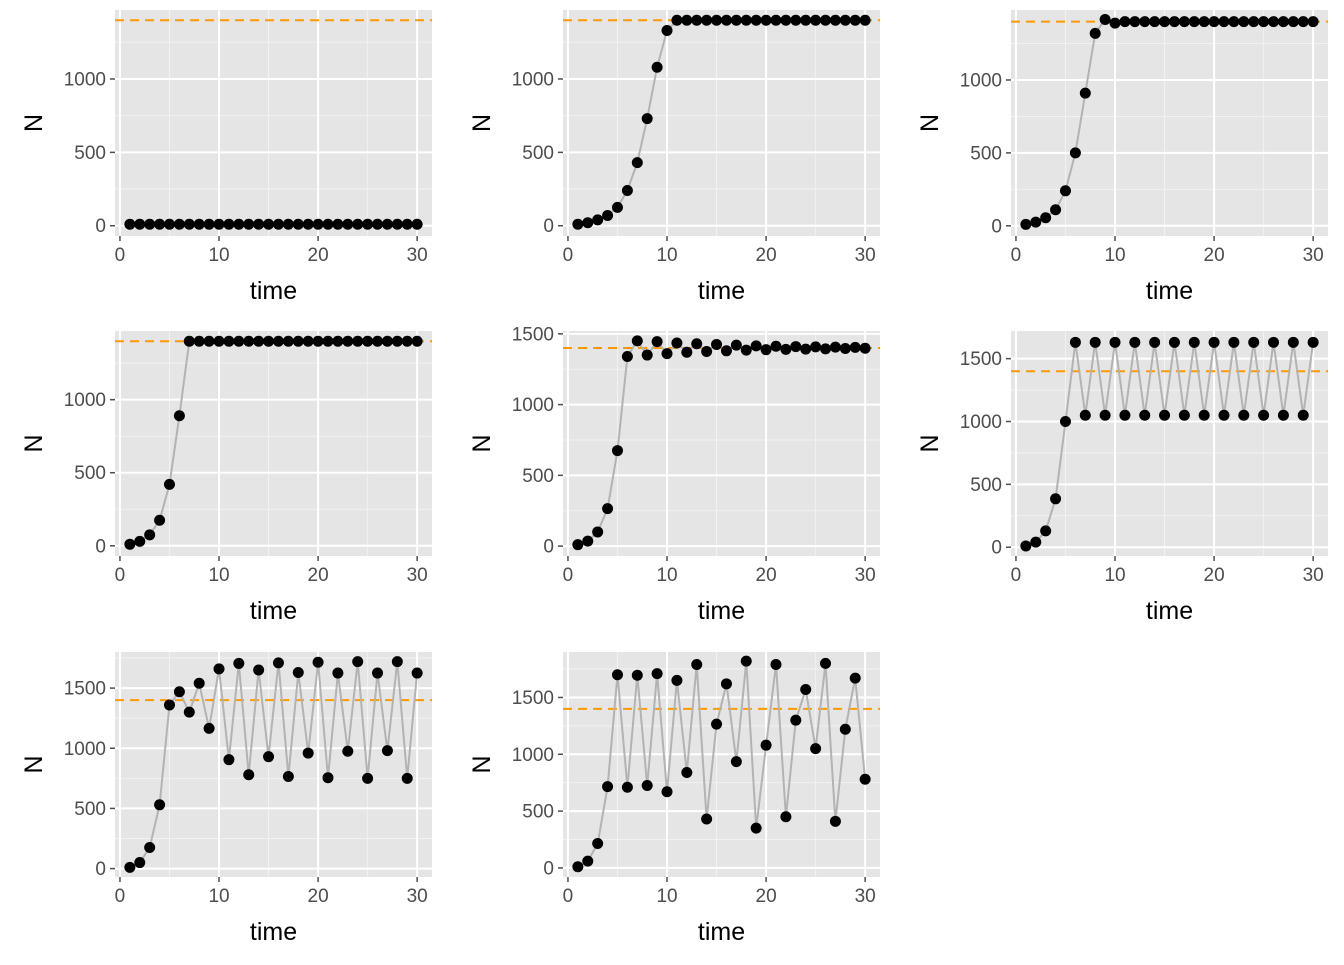 This screenshot has width=1344, height=965. Describe the element at coordinates (1169, 123) in the screenshot. I see `panel-background` at that location.